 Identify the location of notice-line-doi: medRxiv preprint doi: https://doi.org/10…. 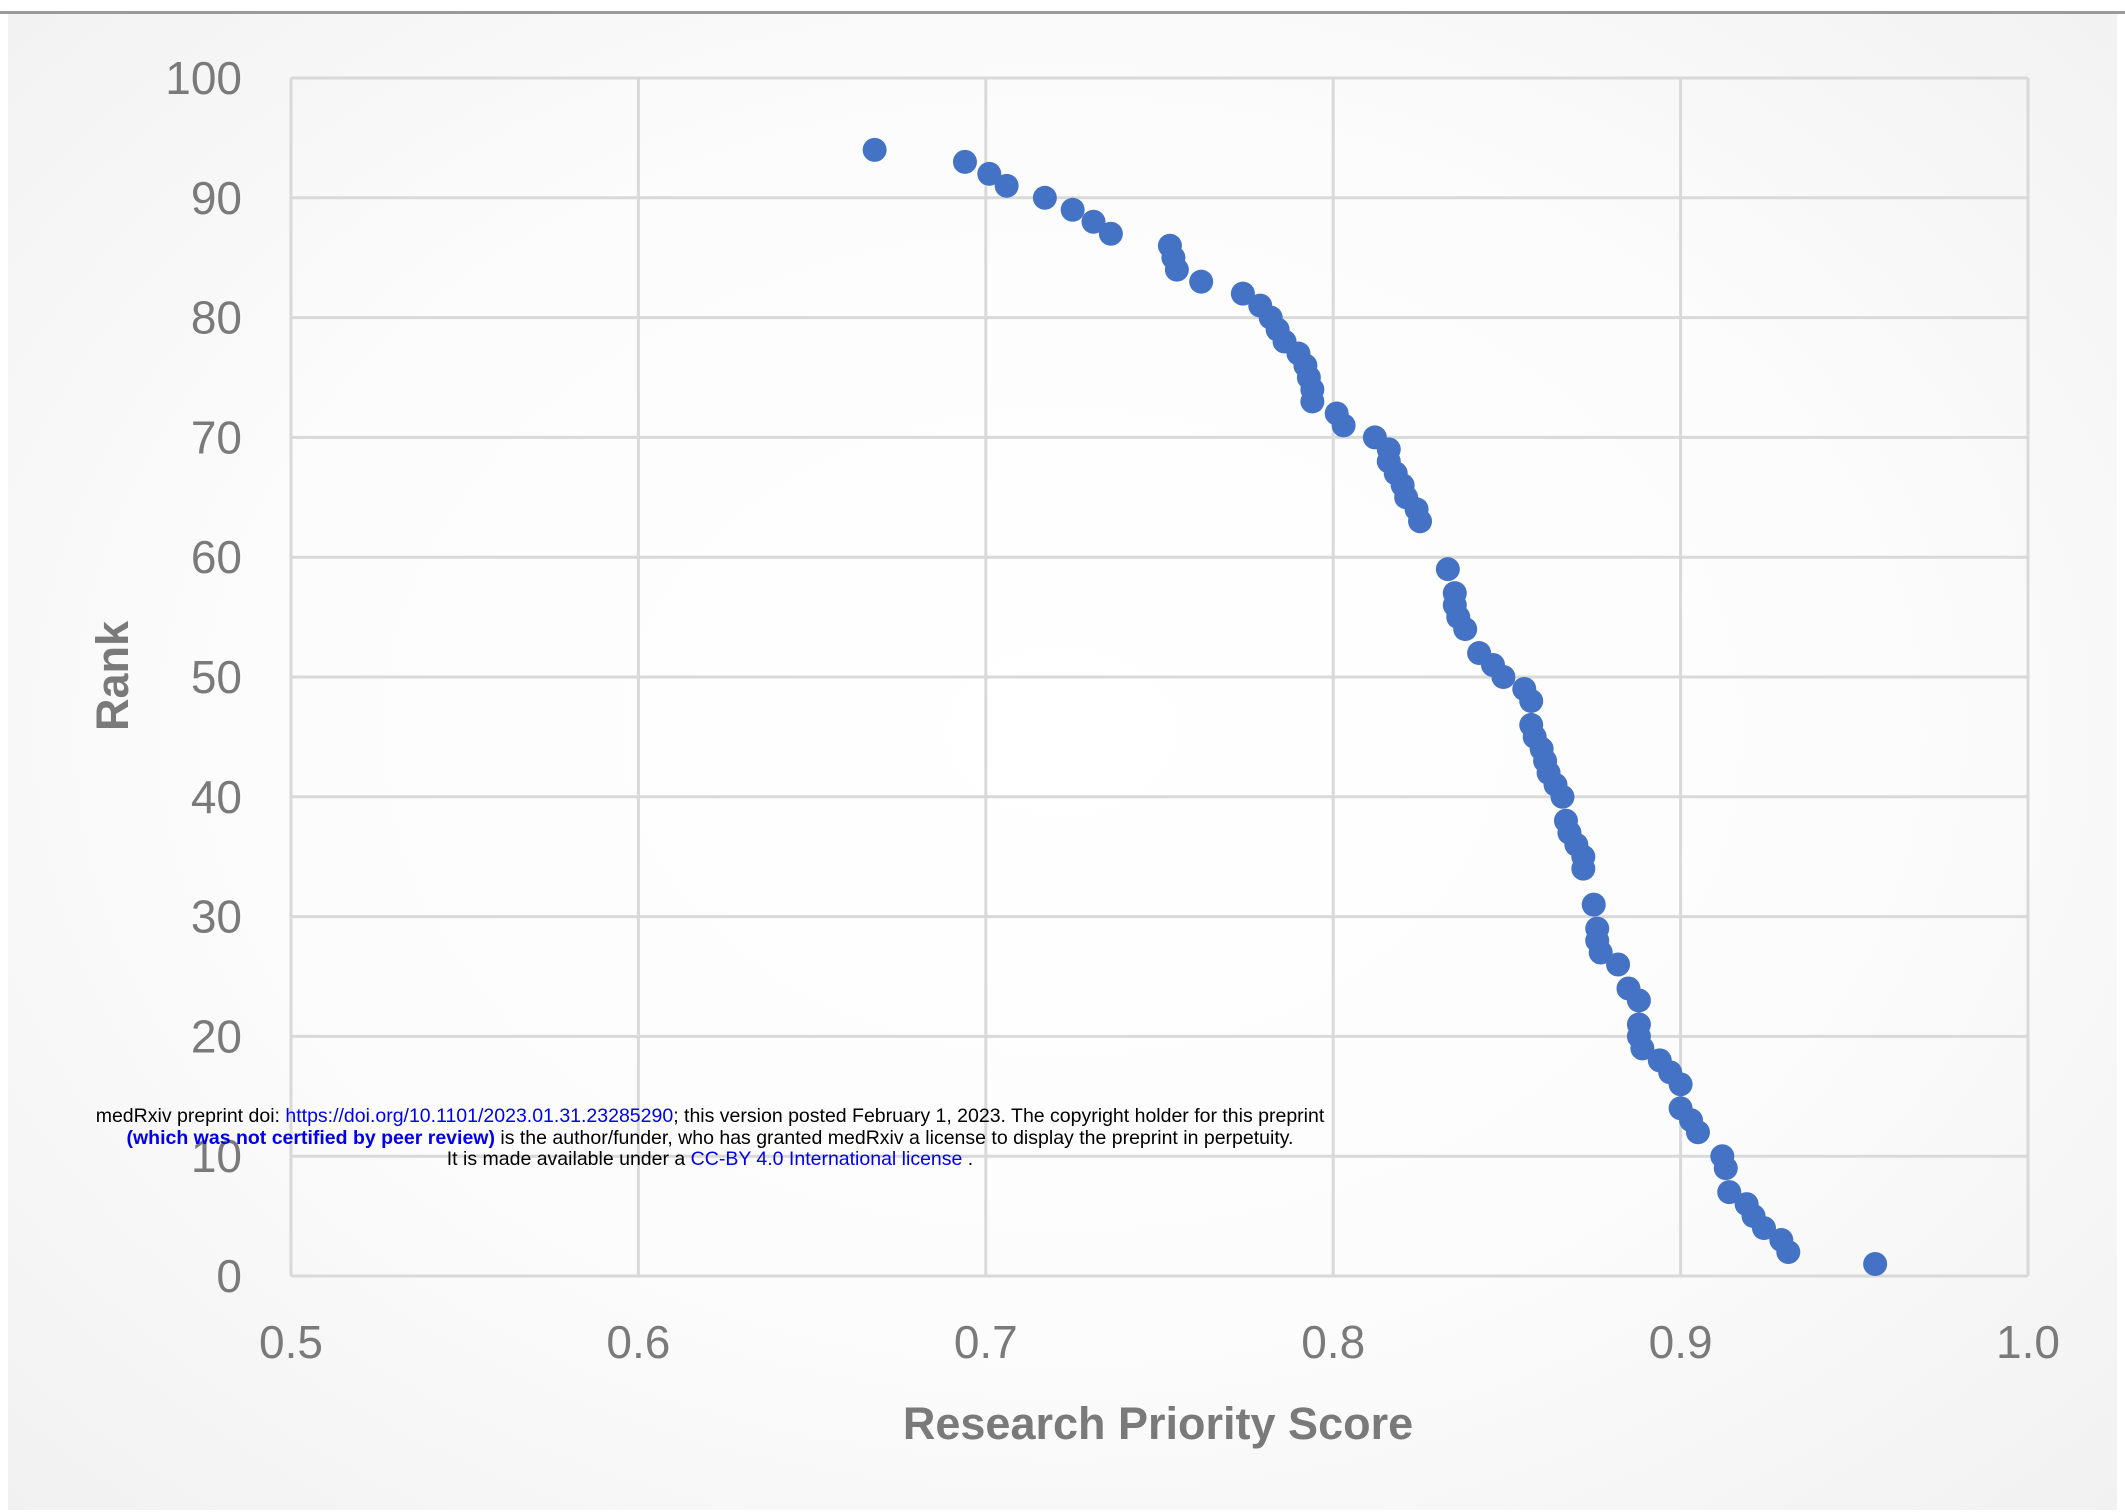
(710, 1116).